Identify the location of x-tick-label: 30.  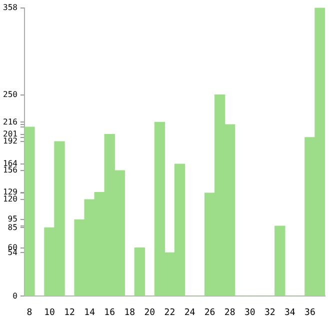
(250, 313).